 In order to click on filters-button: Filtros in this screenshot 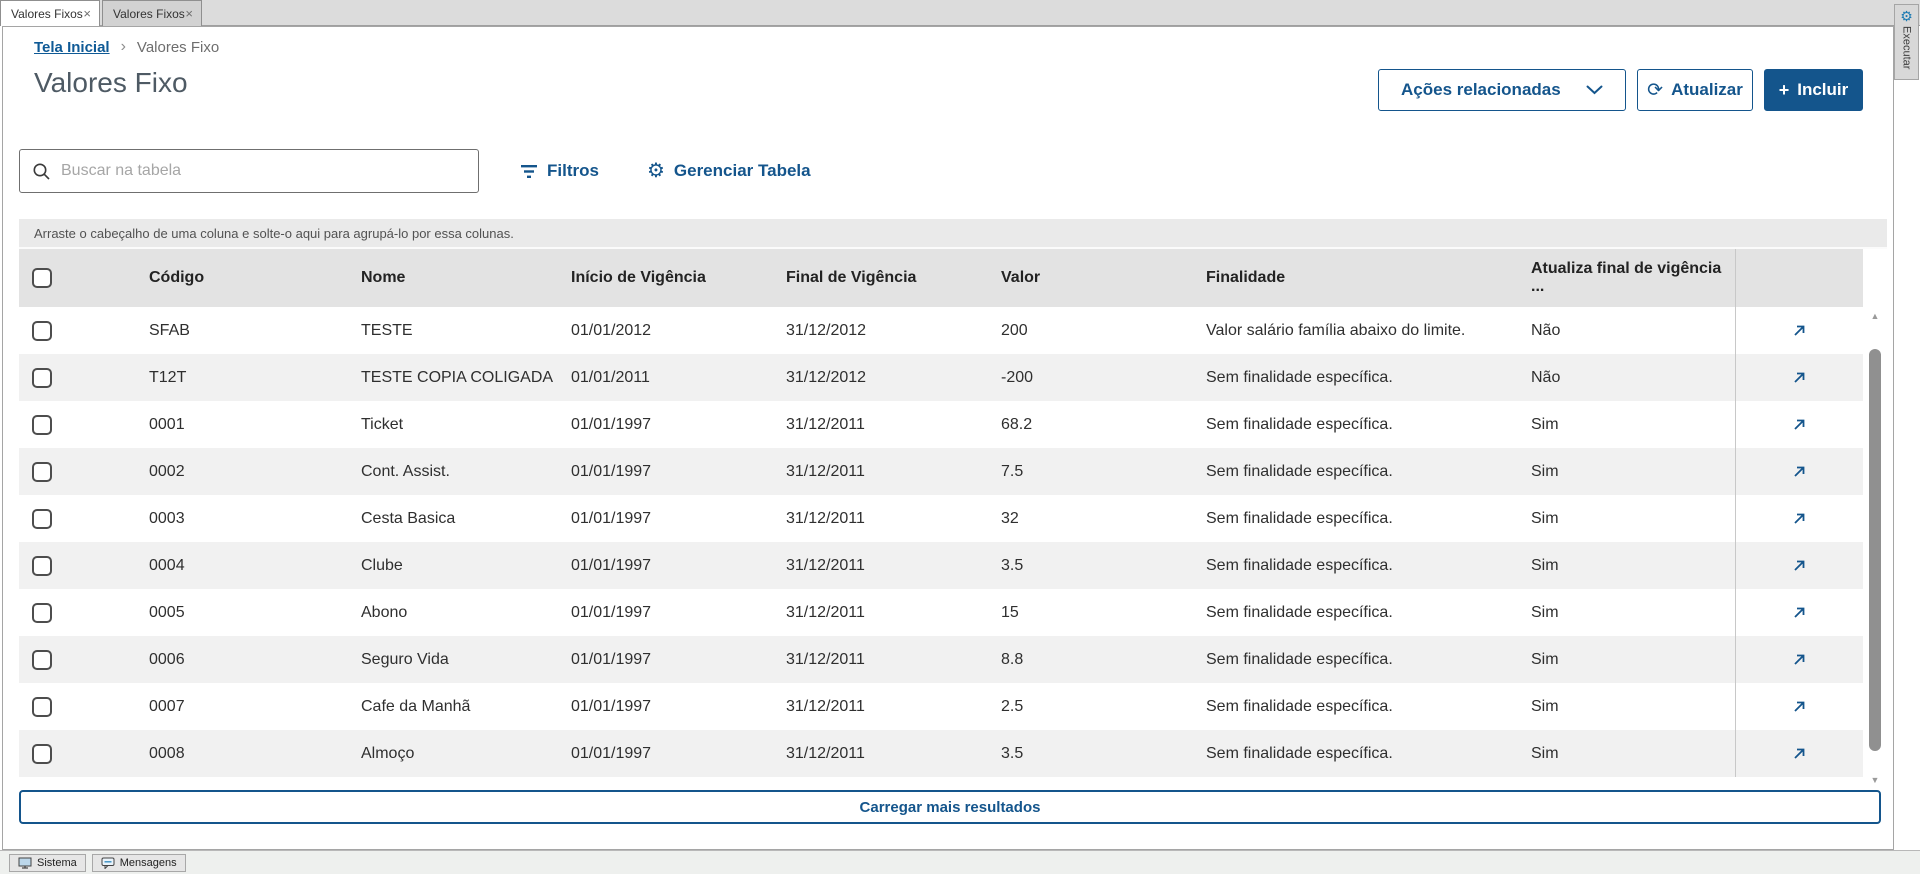, I will do `click(559, 171)`.